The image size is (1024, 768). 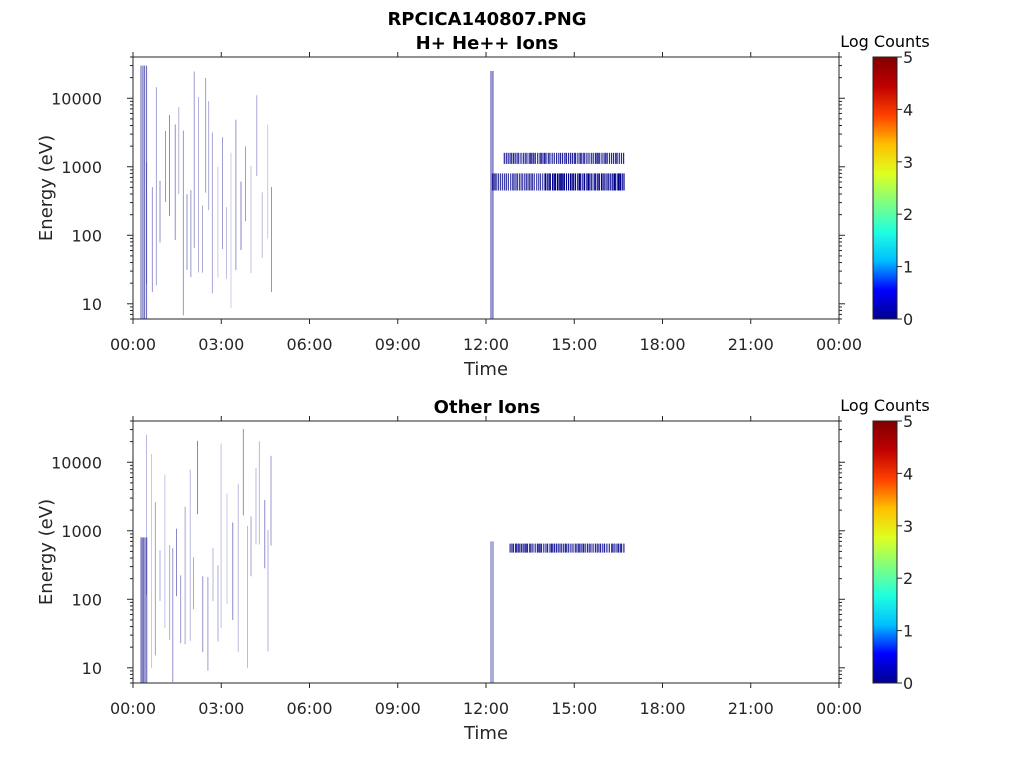 I want to click on colorbar-label: Log Counts, so click(x=885, y=405).